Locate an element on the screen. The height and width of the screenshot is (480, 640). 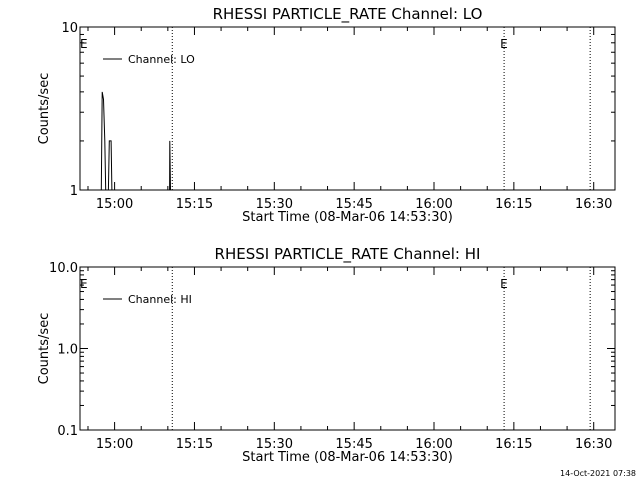
series-line is located at coordinates (135, 141).